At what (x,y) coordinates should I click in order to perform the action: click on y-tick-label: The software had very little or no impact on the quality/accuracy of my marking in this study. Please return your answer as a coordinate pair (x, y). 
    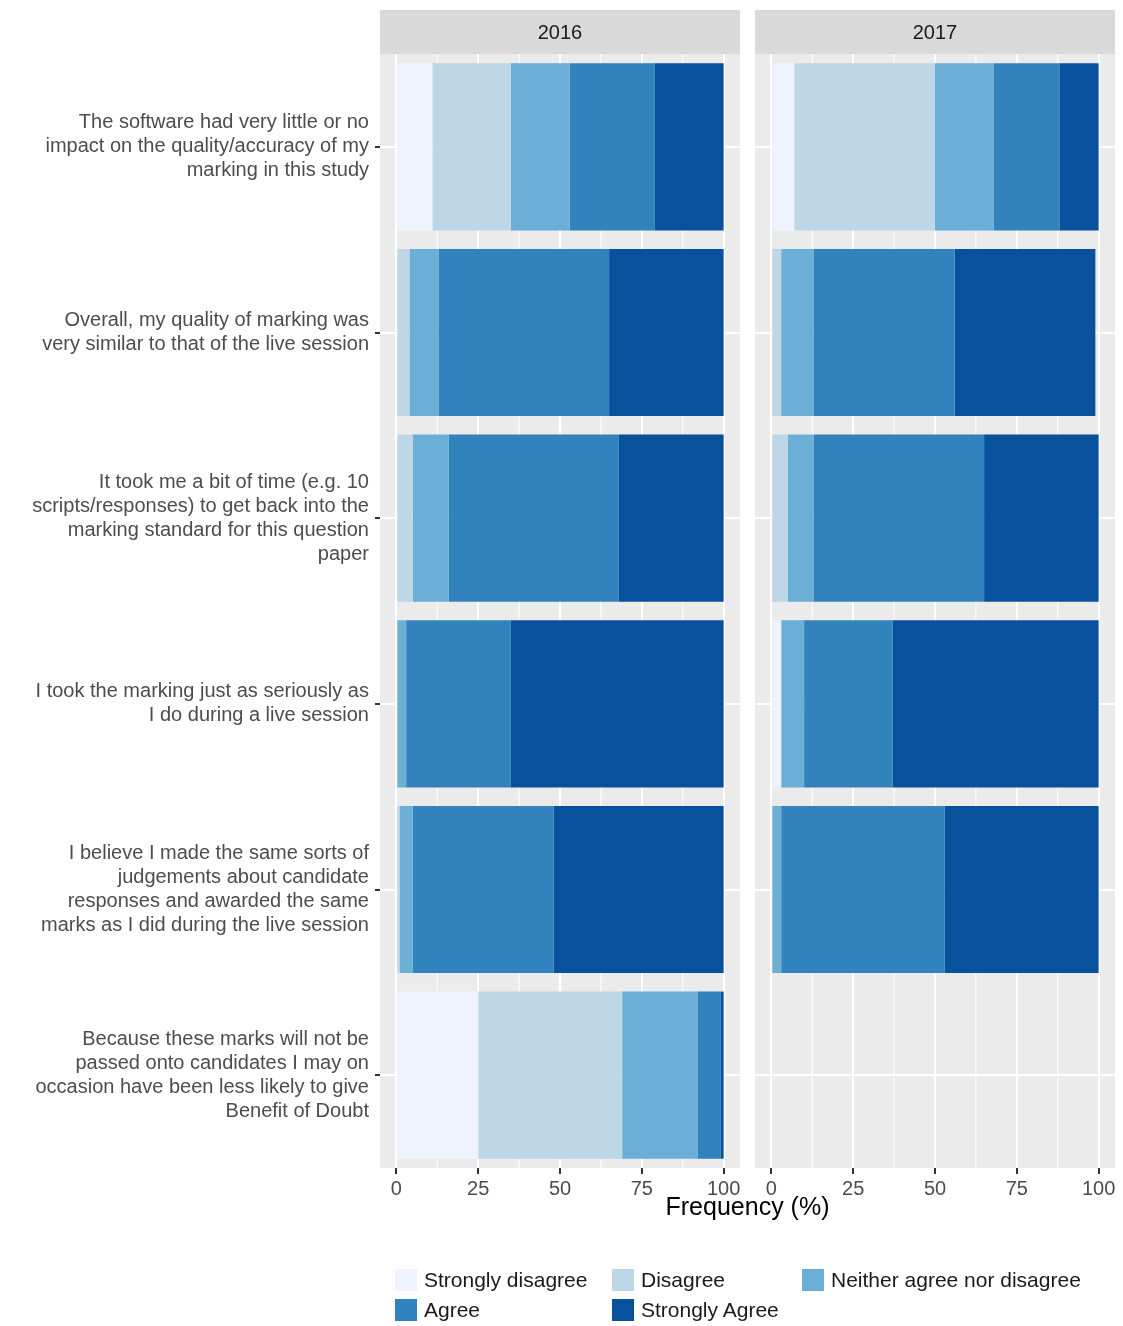
    Looking at the image, I should click on (207, 145).